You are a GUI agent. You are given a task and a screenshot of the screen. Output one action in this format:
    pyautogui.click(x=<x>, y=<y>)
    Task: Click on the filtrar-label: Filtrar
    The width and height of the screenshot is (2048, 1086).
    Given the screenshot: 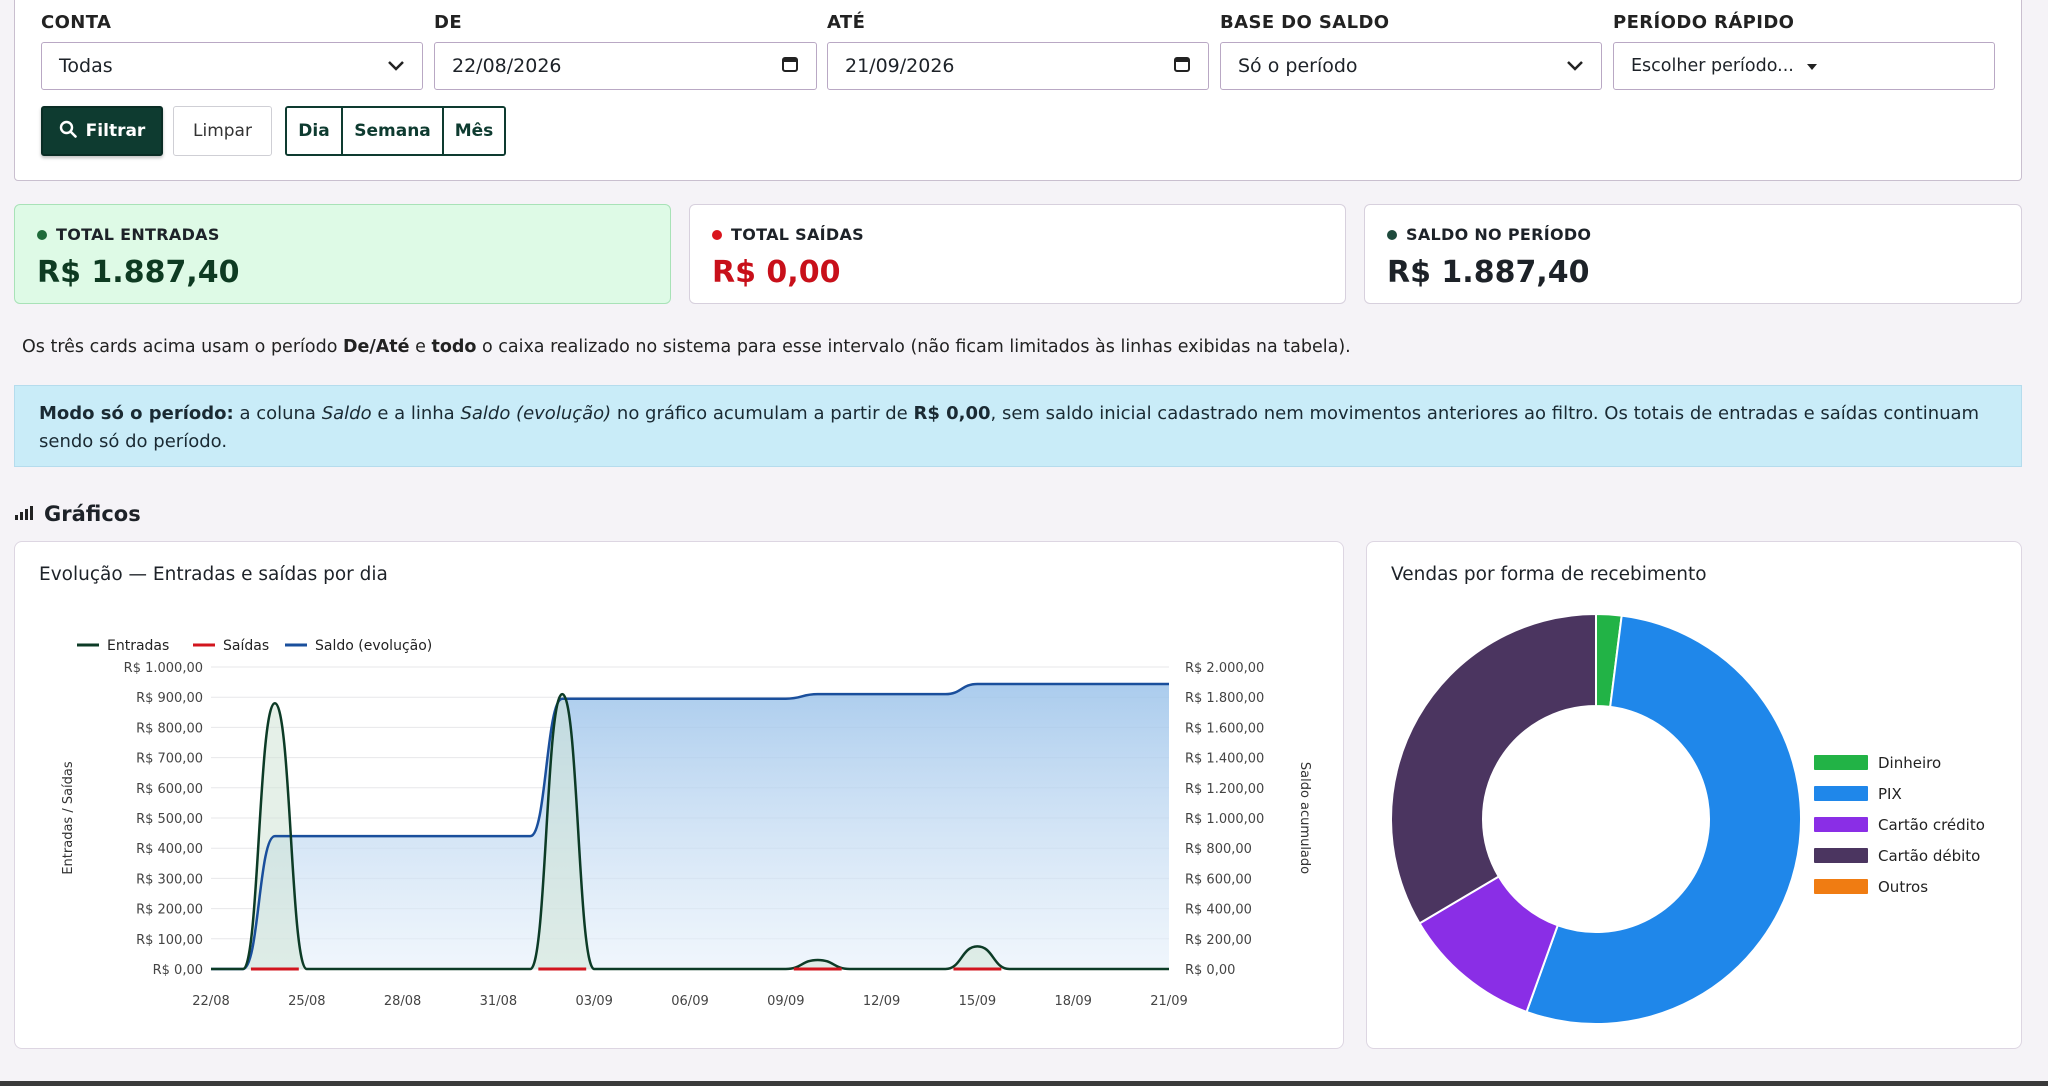 What is the action you would take?
    pyautogui.click(x=115, y=131)
    